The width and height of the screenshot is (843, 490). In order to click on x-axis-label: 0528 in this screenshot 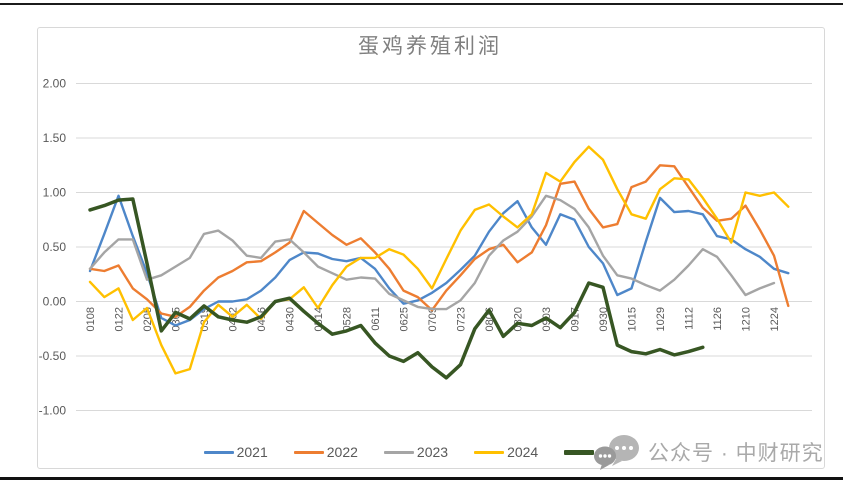, I will do `click(348, 319)`.